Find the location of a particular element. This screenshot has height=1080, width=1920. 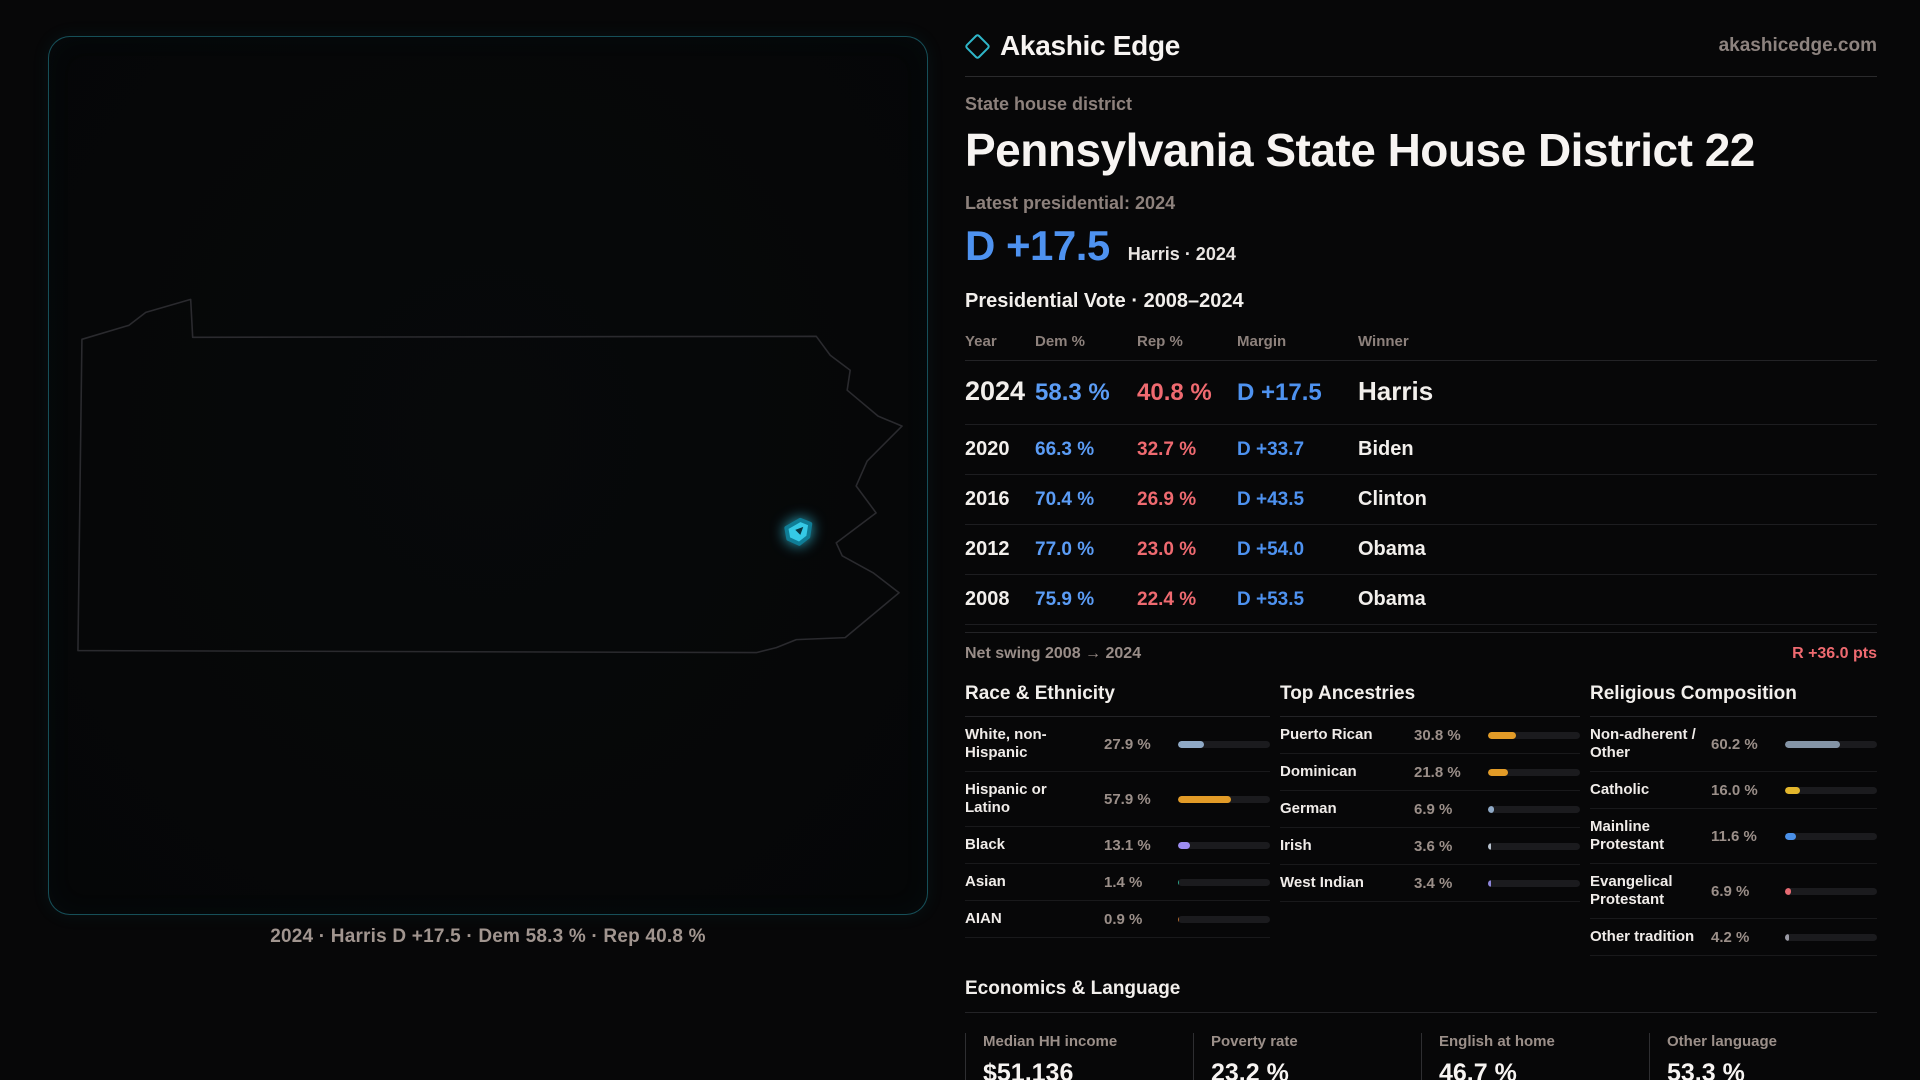

demo-value: 11.6 % is located at coordinates (1734, 836).